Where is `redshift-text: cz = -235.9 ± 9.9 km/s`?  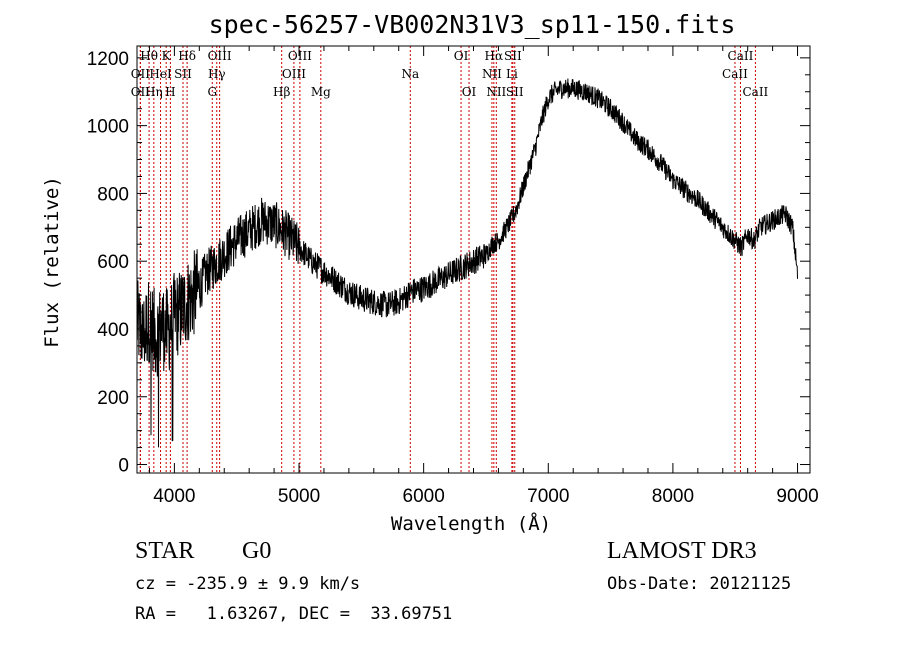 redshift-text: cz = -235.9 ± 9.9 km/s is located at coordinates (248, 584).